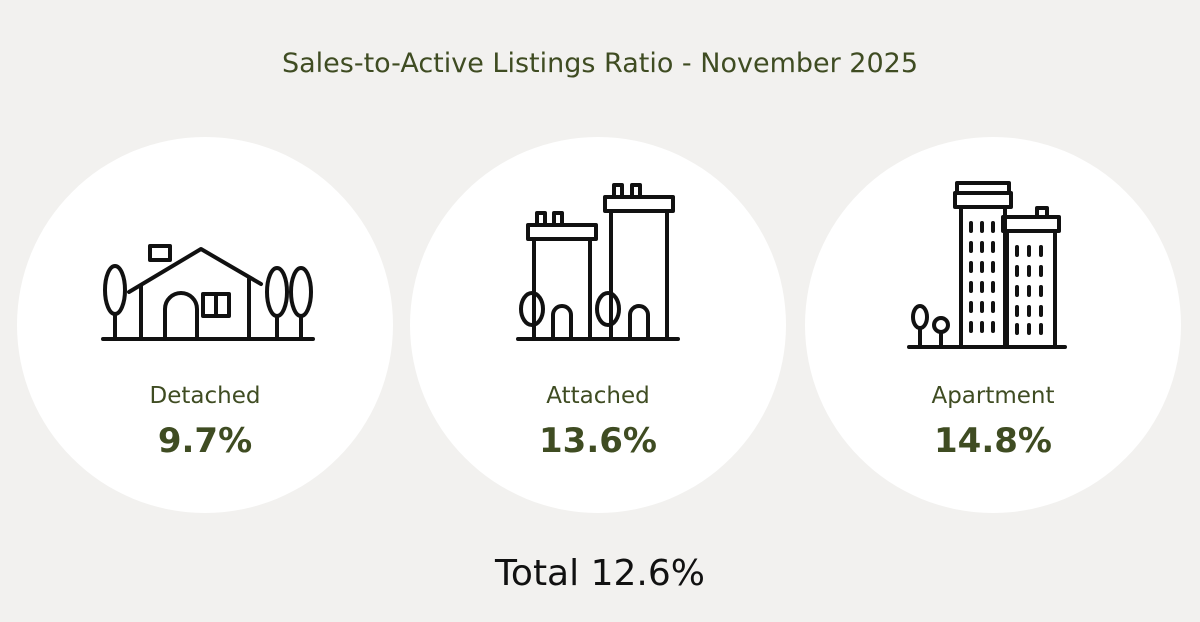 The width and height of the screenshot is (1200, 622). I want to click on house-icon, so click(208, 292).